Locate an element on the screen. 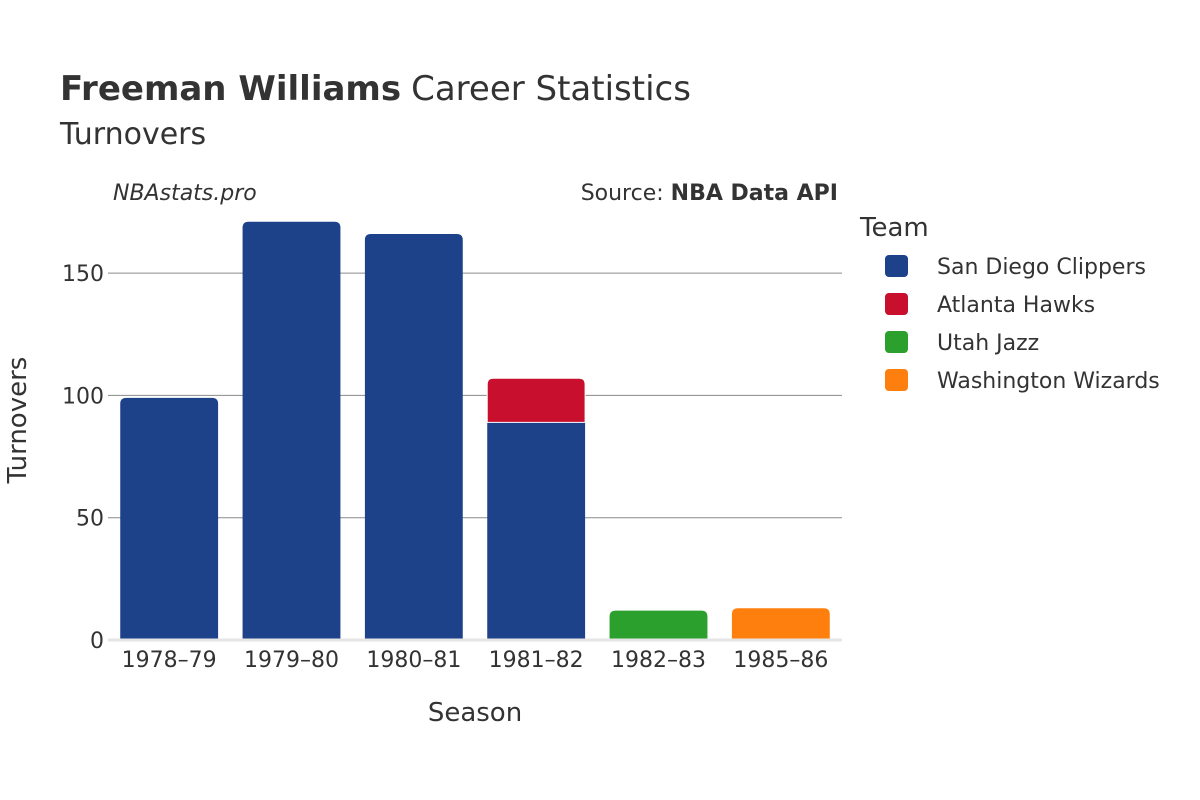  y-tick-label-100: 100 is located at coordinates (83, 396).